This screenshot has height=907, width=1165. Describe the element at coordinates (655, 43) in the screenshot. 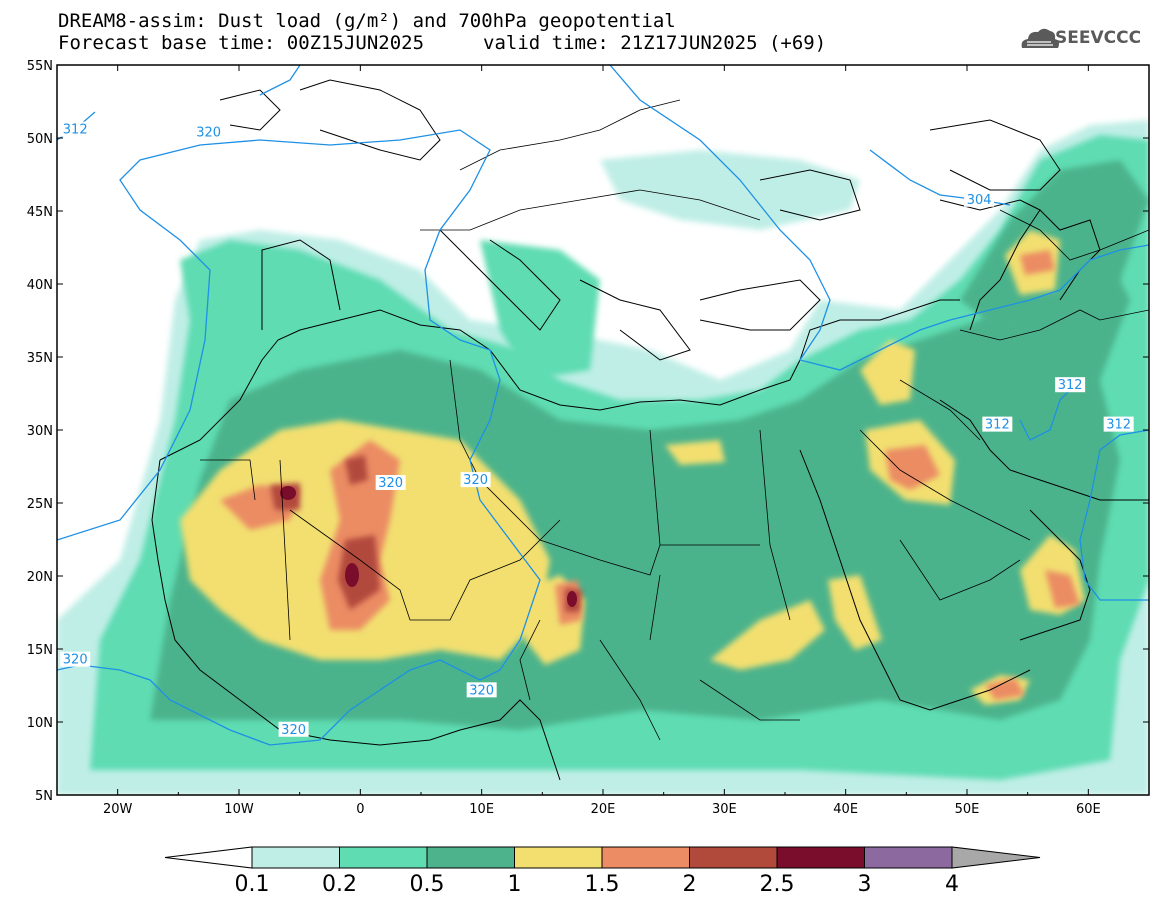

I see `map-title-valid-time: valid time: 21Z17JUN2025 (+69)` at that location.